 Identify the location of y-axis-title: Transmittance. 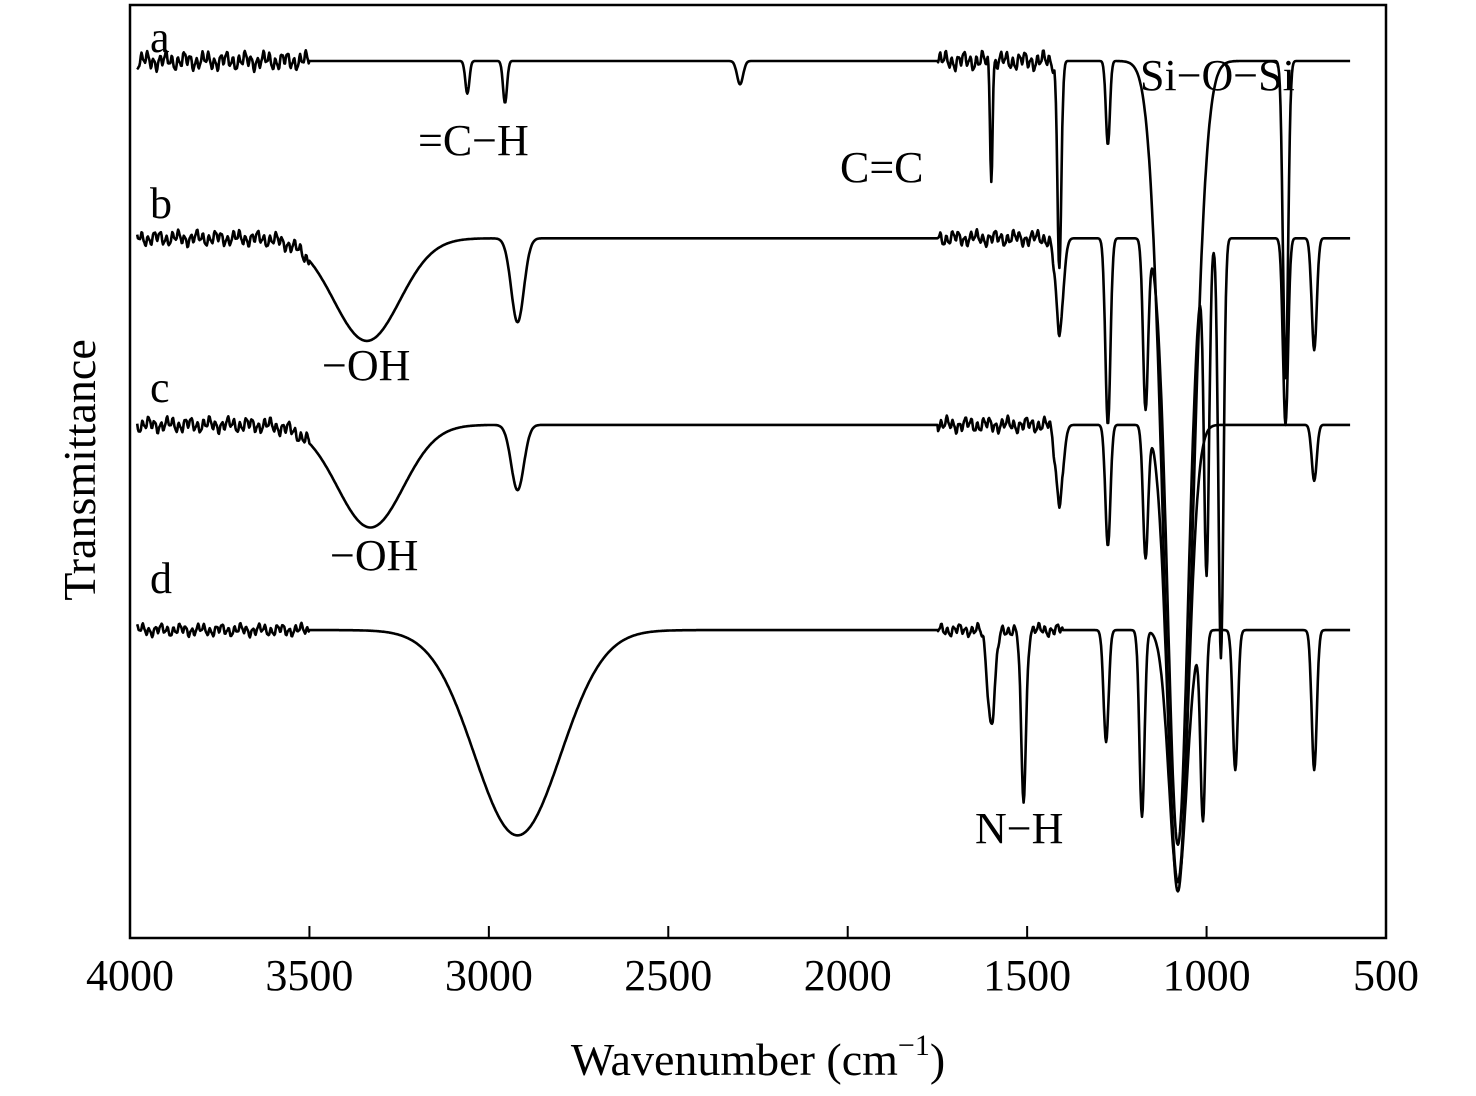
(79, 470).